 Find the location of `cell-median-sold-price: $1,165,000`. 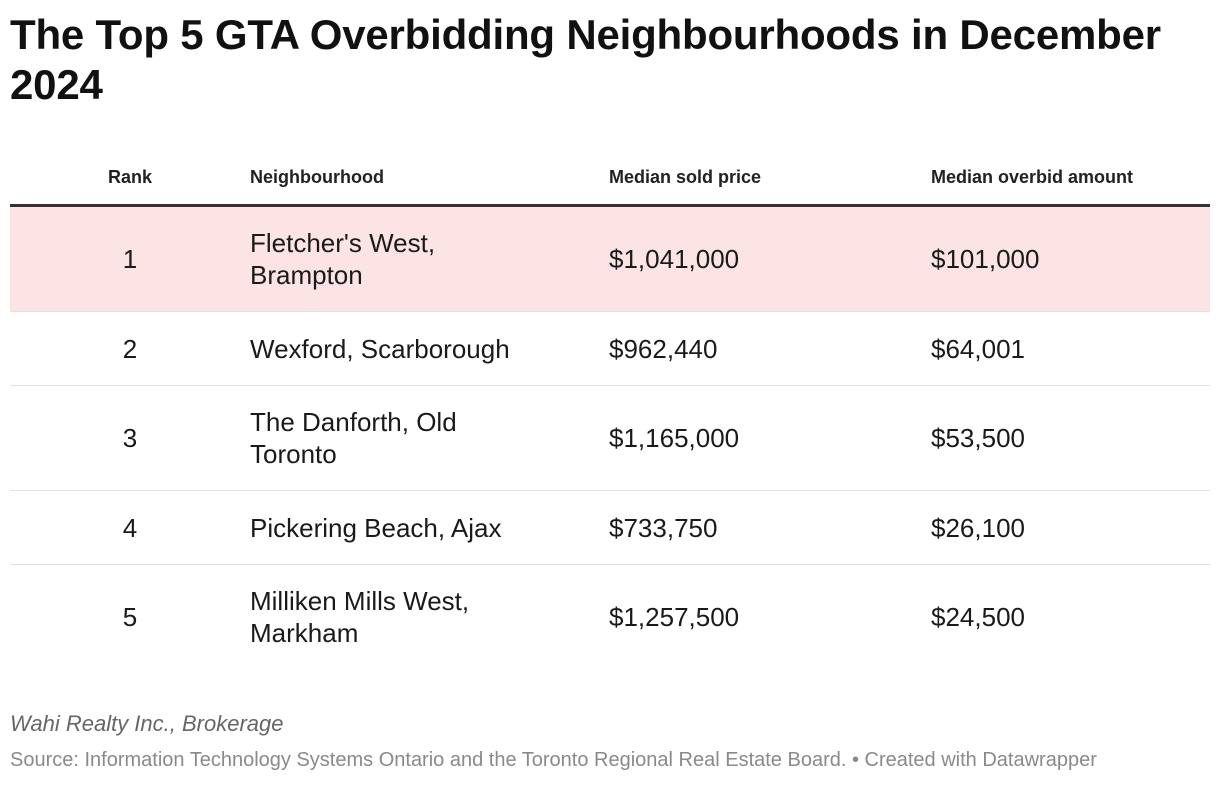

cell-median-sold-price: $1,165,000 is located at coordinates (770, 438).